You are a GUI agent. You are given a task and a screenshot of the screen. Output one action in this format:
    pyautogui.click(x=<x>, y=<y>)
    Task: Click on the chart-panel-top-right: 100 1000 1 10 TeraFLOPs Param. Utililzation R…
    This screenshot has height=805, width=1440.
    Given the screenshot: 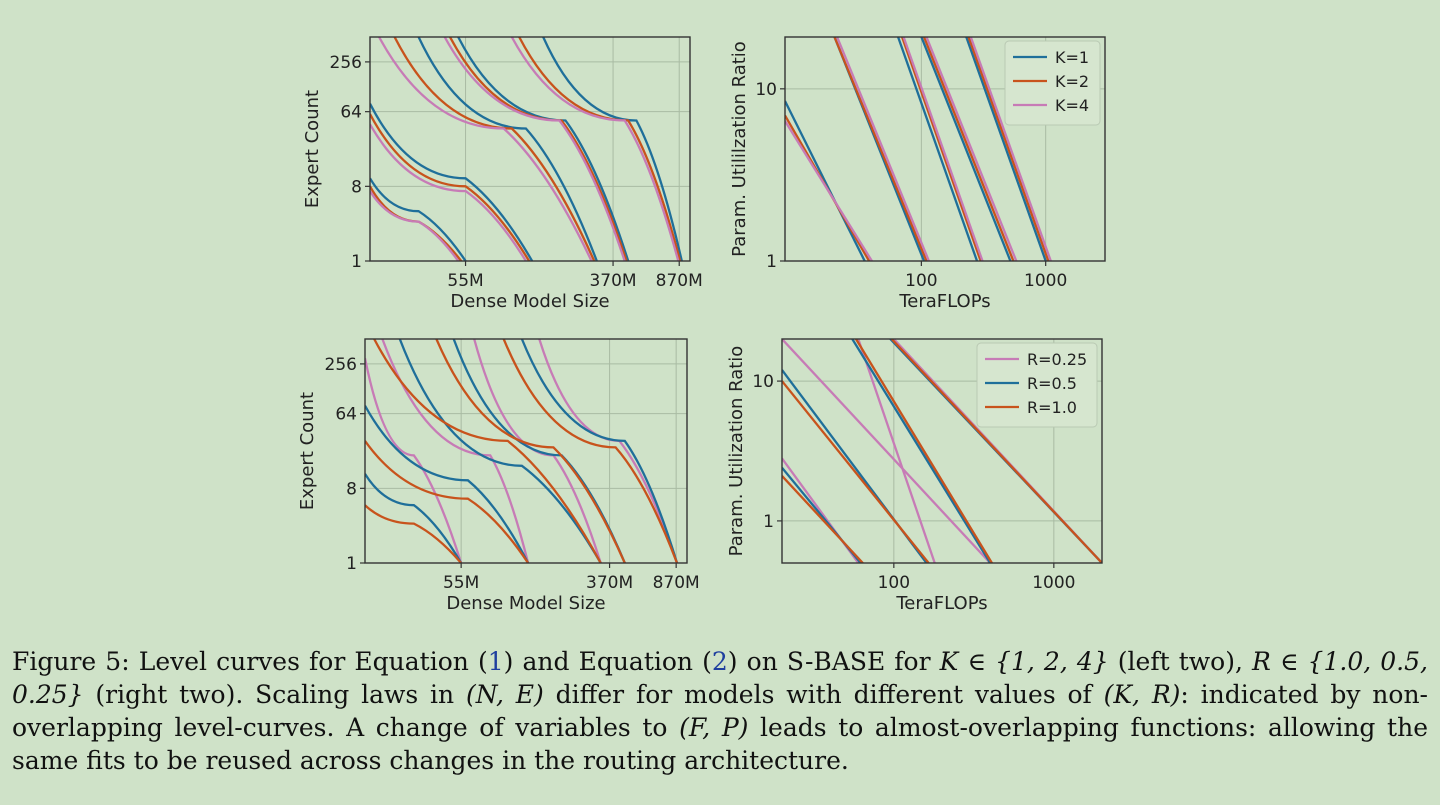 What is the action you would take?
    pyautogui.click(x=917, y=174)
    